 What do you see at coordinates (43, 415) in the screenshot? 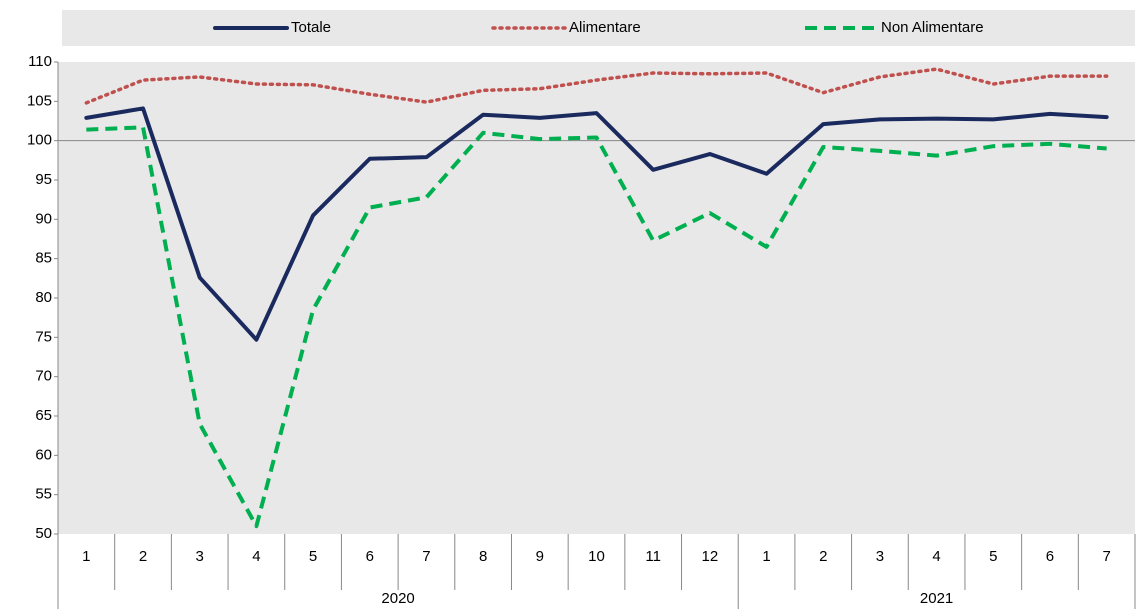
I see `y-tick-label: 65` at bounding box center [43, 415].